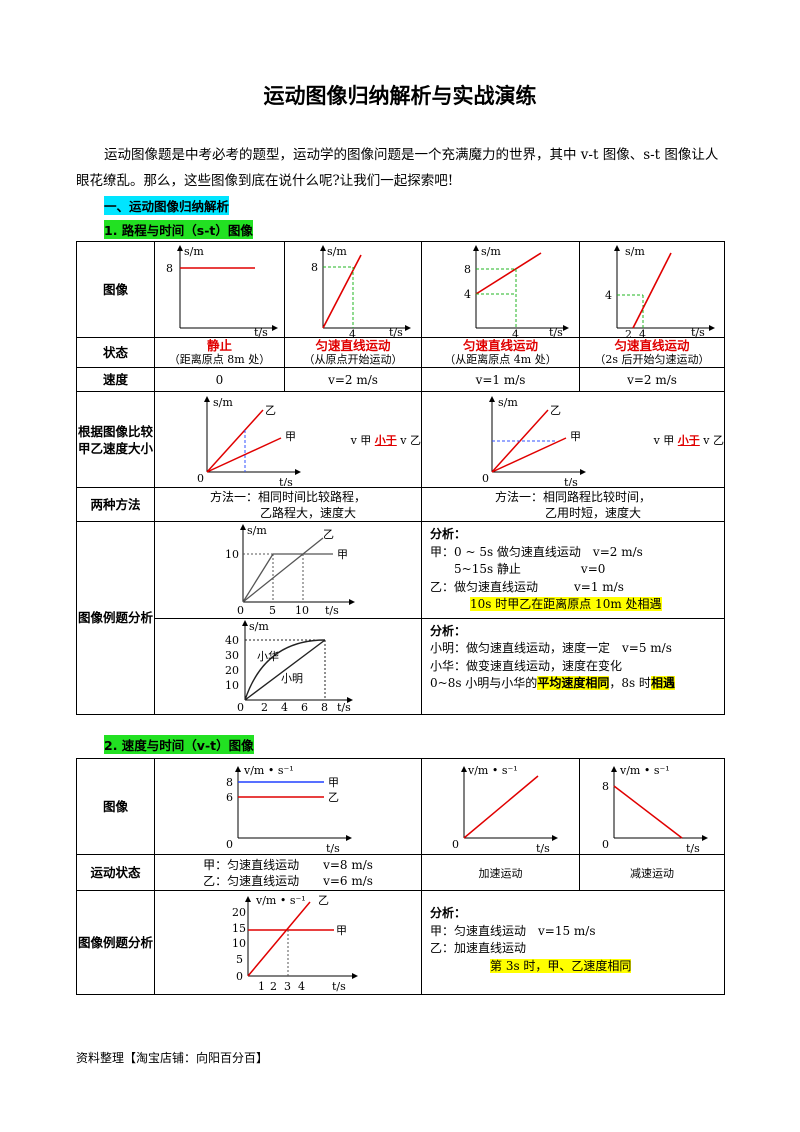 This screenshot has width=800, height=1132. Describe the element at coordinates (652, 359) in the screenshot. I see `state-note: （2s 后开始匀速运动）` at that location.